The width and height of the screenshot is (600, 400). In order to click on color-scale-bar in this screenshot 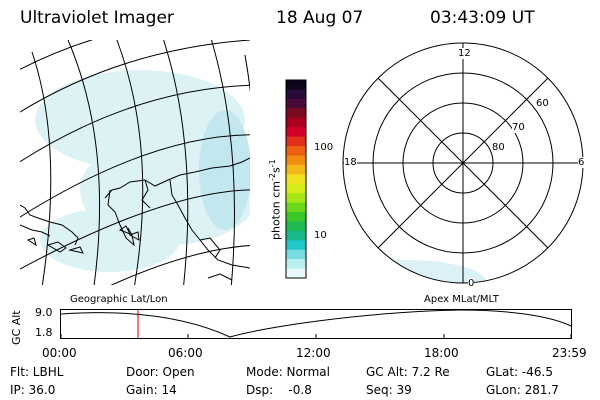, I will do `click(296, 179)`.